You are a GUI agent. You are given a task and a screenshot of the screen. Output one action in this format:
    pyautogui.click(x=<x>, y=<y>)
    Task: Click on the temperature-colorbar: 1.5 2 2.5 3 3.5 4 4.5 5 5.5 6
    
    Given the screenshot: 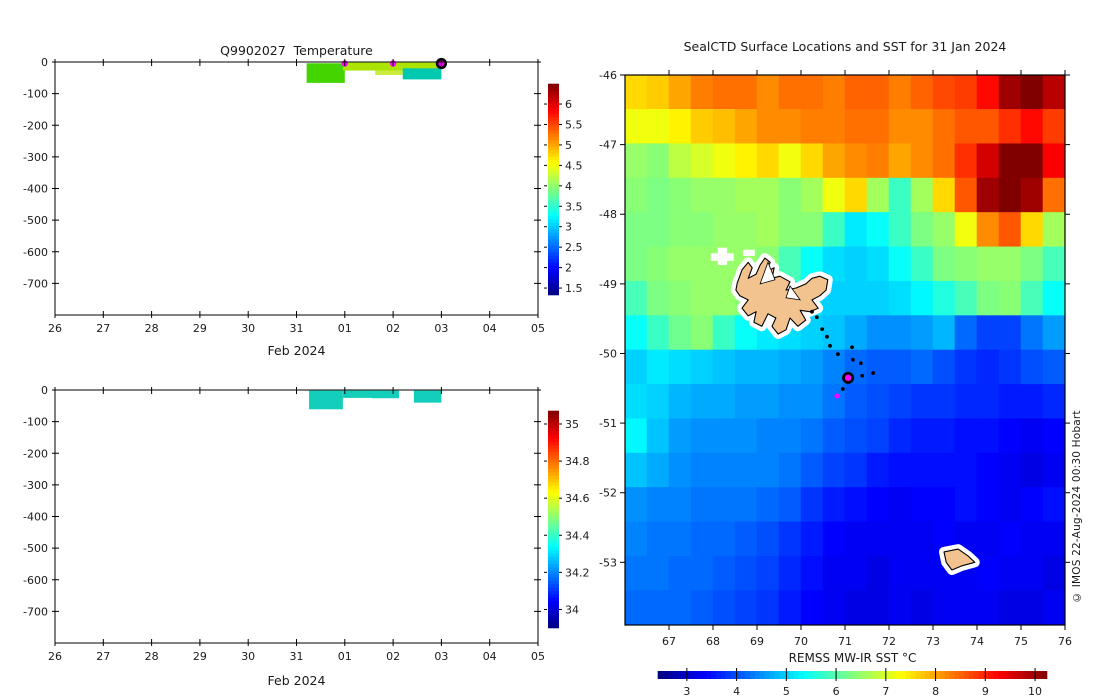 What is the action you would take?
    pyautogui.click(x=563, y=189)
    